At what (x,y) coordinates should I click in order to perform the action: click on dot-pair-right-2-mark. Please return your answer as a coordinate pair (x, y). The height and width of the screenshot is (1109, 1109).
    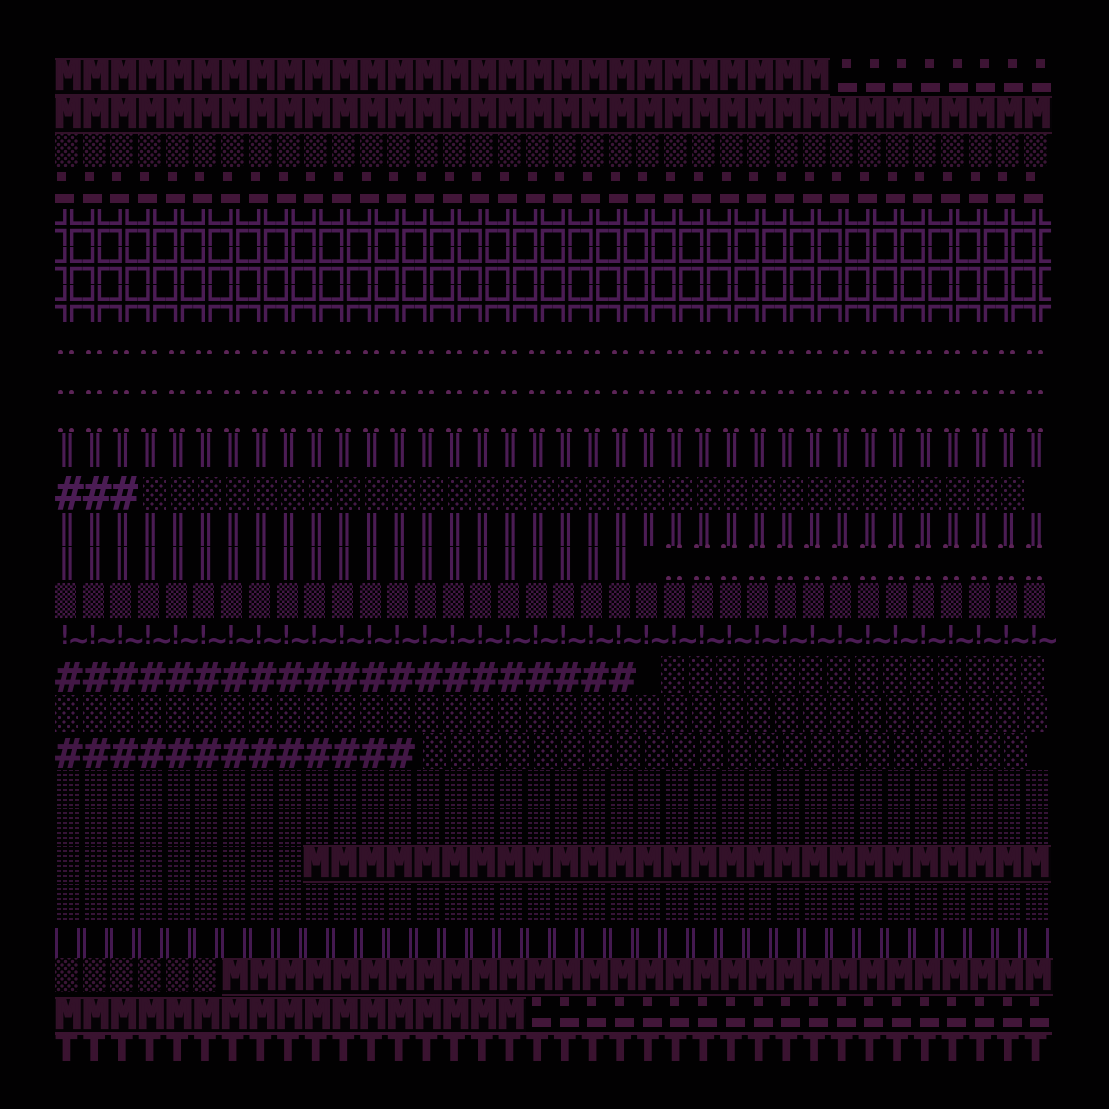
    Looking at the image, I should click on (954, 576).